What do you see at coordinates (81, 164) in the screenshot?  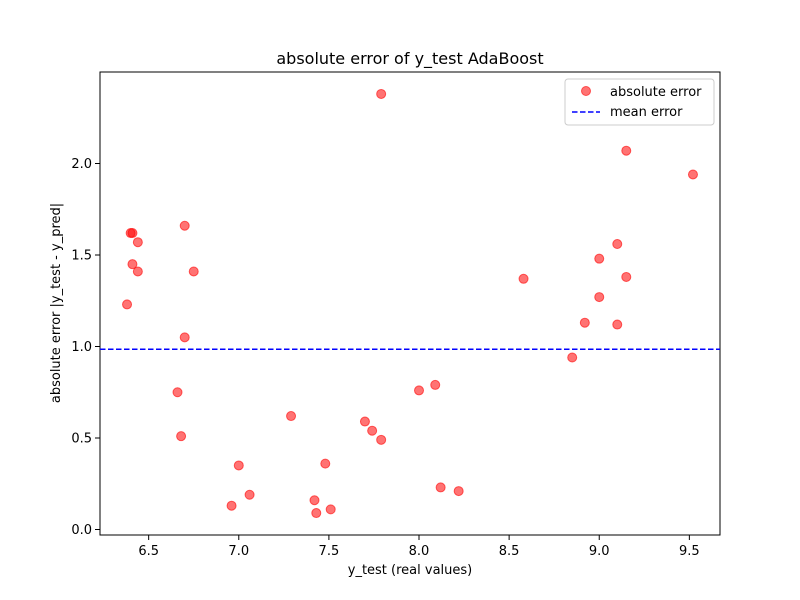 I see `y-tick-label: 2.0` at bounding box center [81, 164].